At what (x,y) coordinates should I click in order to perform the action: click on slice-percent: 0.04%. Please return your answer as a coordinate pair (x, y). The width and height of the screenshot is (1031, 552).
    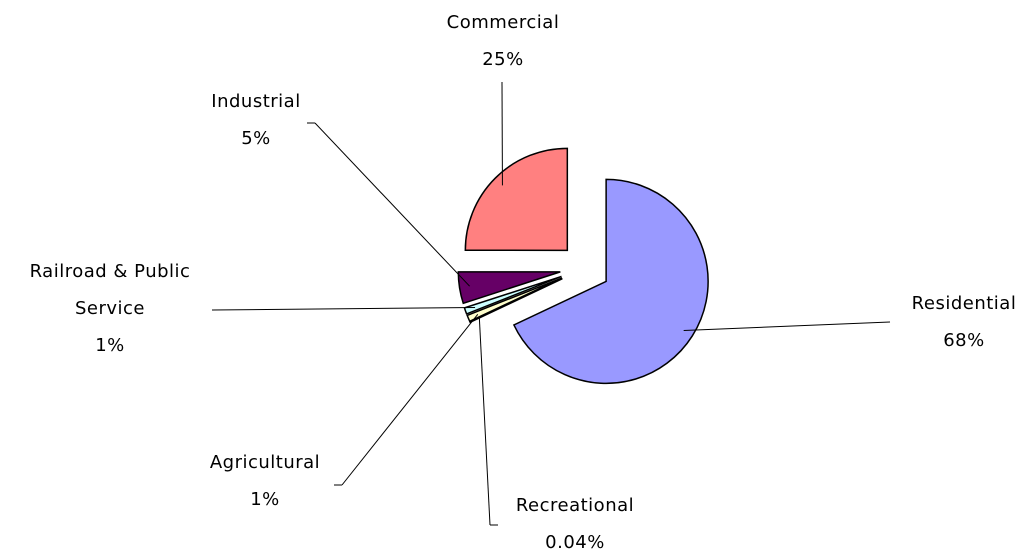
    Looking at the image, I should click on (575, 542).